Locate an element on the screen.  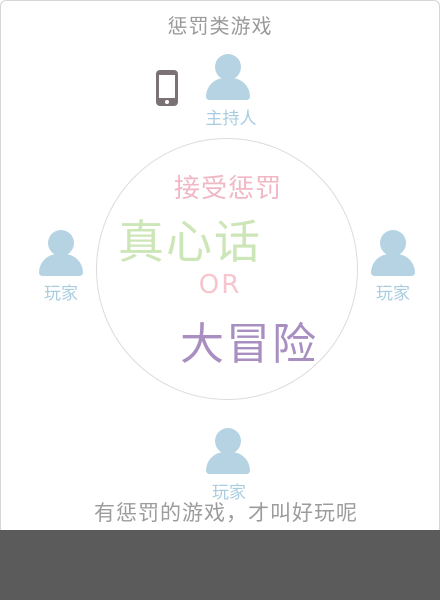
dare-text: 大冒险 is located at coordinates (249, 344).